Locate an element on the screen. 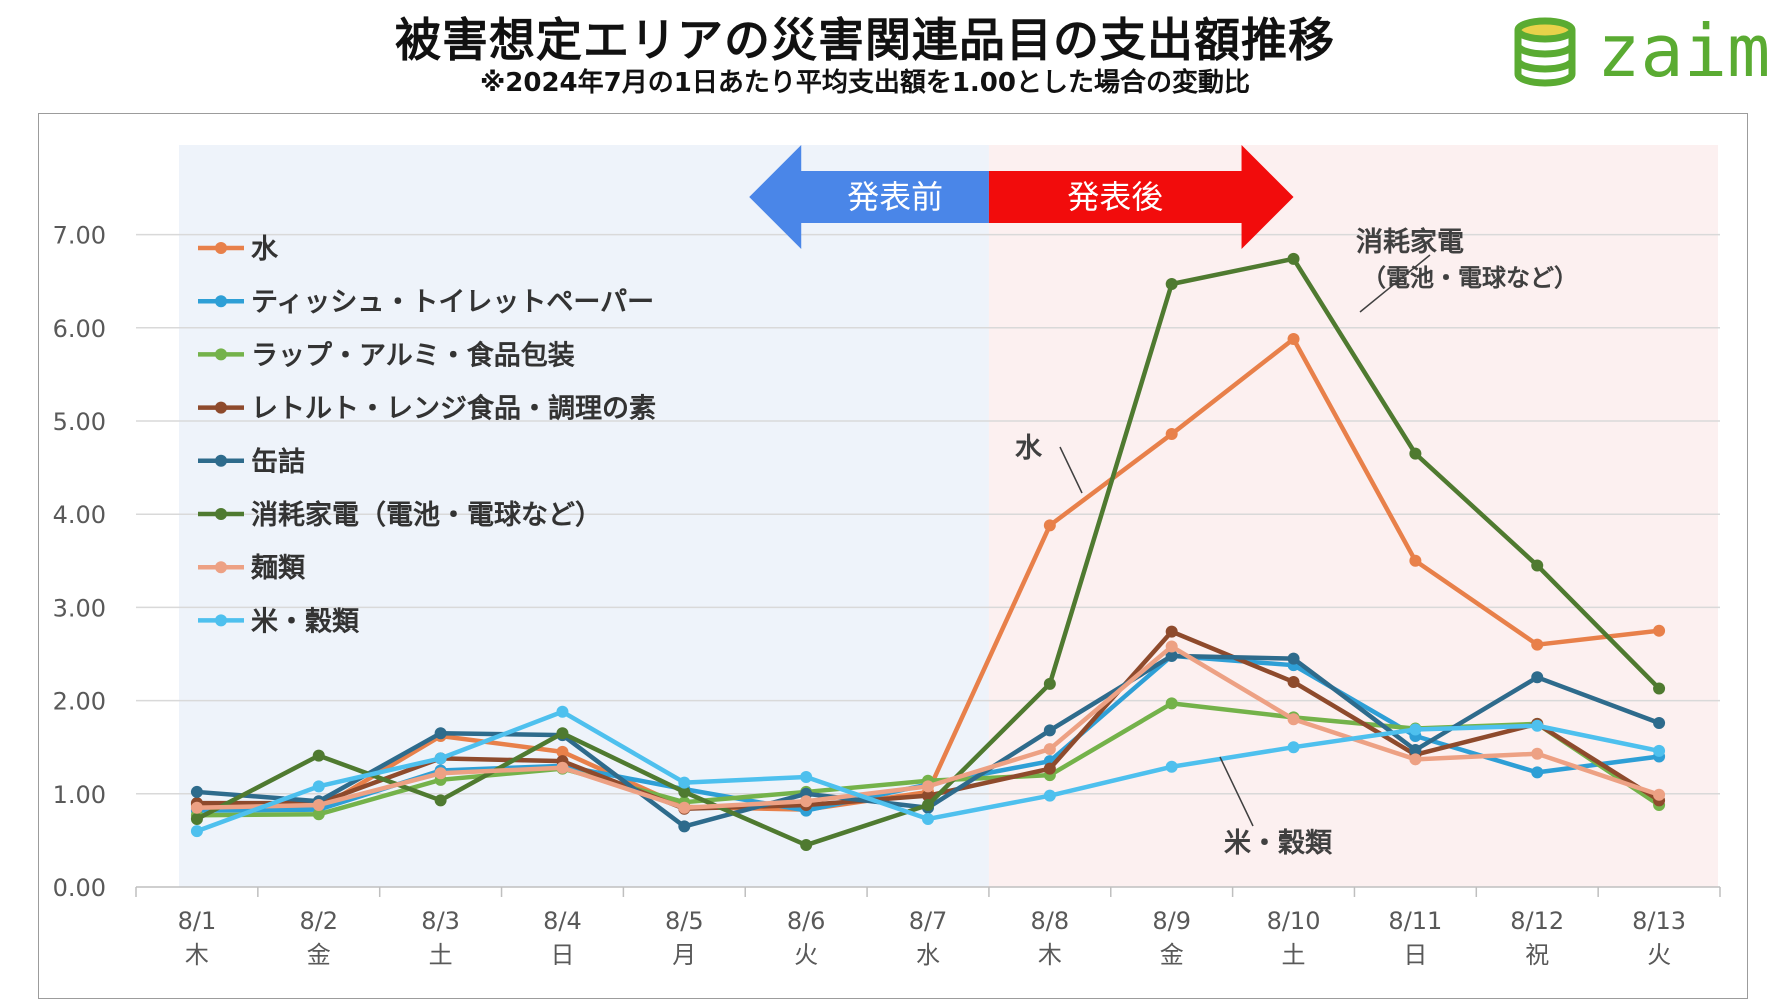 The width and height of the screenshot is (1773, 1006). y-tick-label: 6.00 is located at coordinates (79, 329).